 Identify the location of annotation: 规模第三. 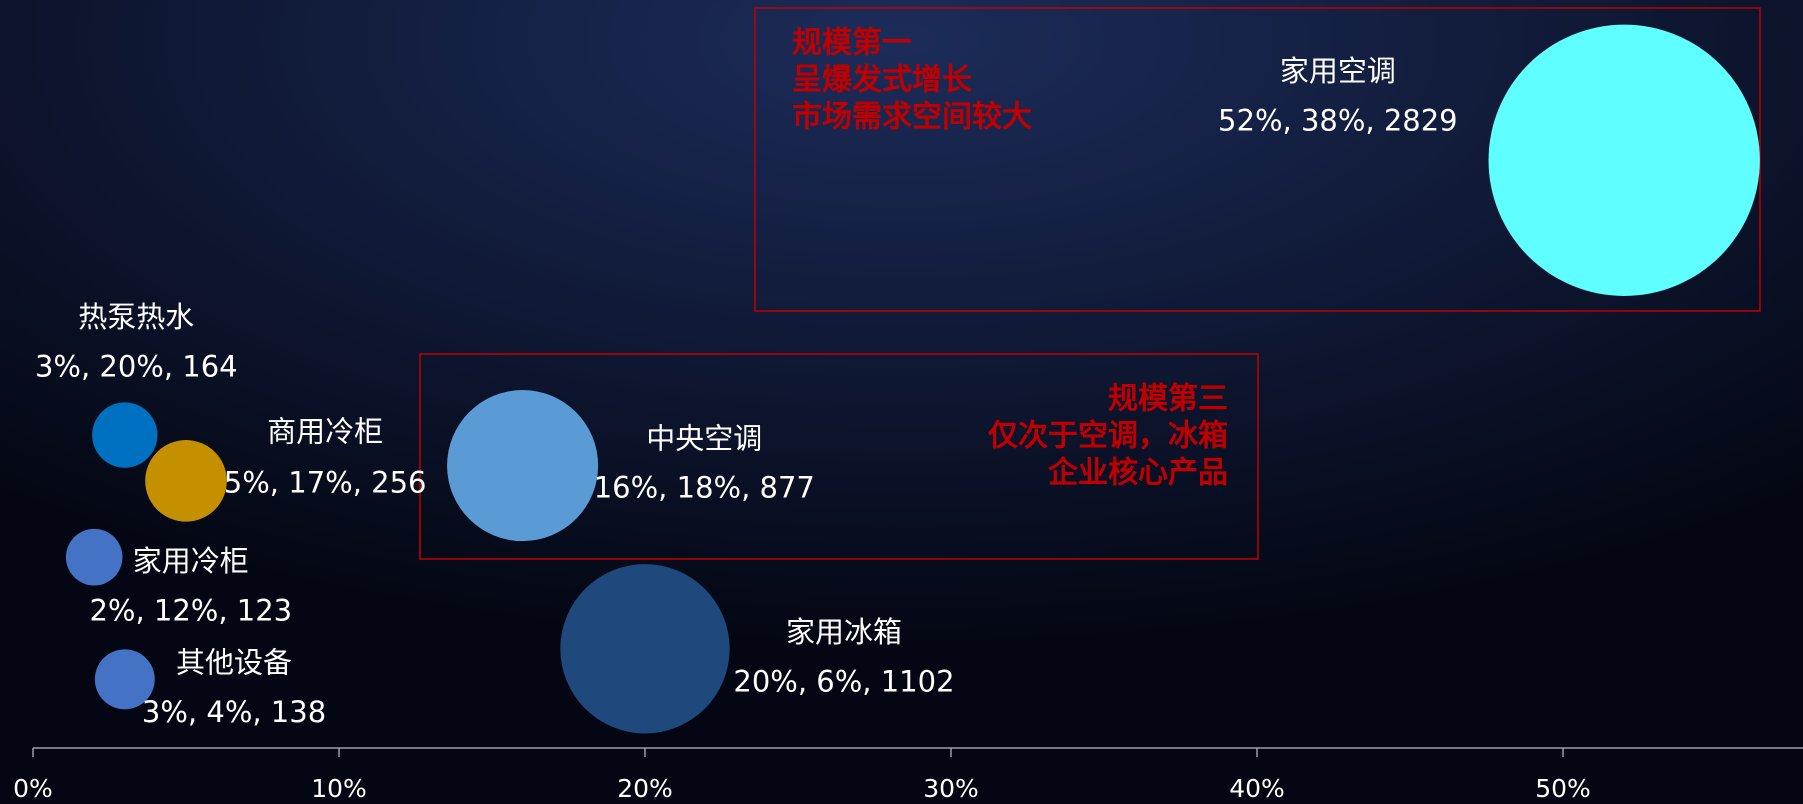
(1168, 399).